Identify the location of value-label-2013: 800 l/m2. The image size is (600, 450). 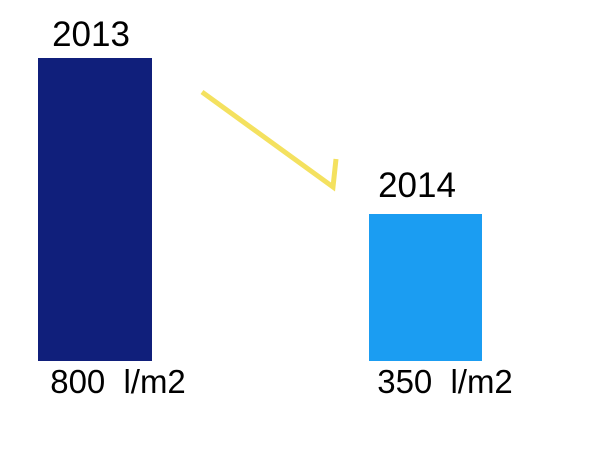
(118, 381).